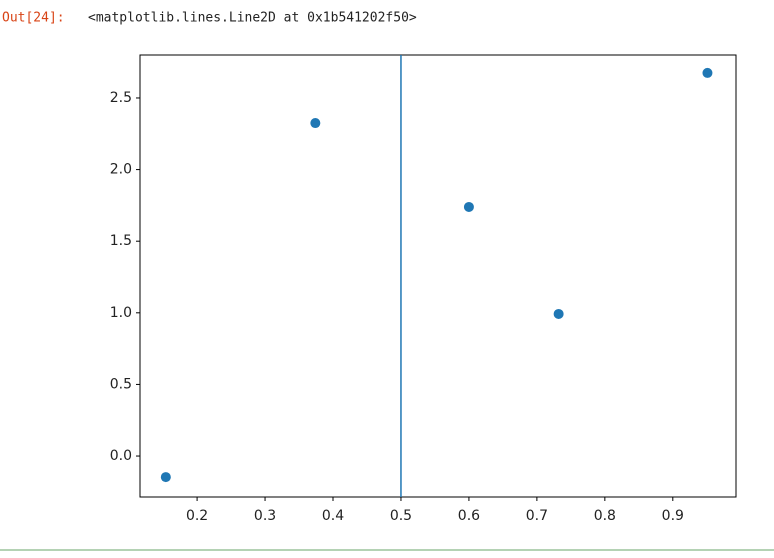 The width and height of the screenshot is (774, 558). What do you see at coordinates (469, 516) in the screenshot?
I see `x-tick-label: 0.6` at bounding box center [469, 516].